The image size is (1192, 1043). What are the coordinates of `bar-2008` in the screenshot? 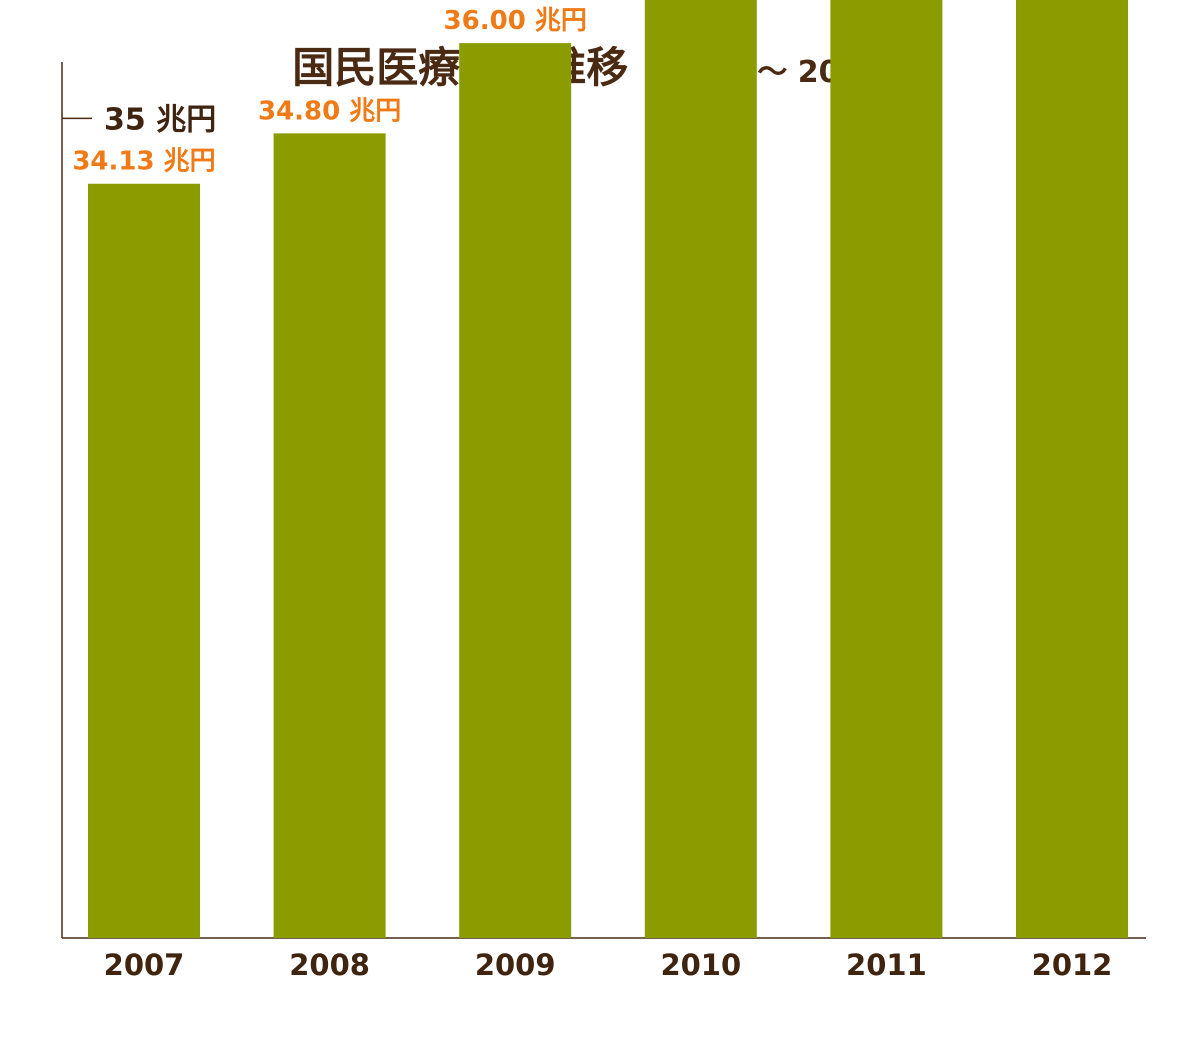 It's located at (329, 536).